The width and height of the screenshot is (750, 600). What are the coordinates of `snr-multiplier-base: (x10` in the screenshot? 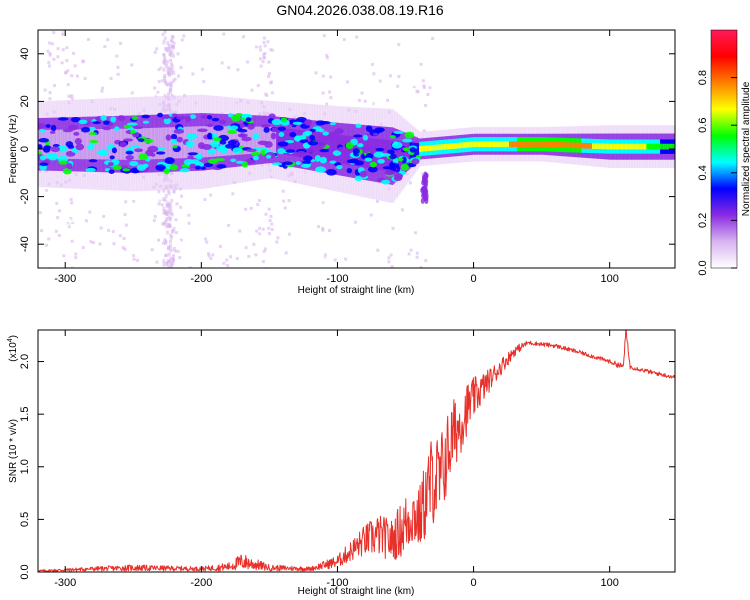 It's located at (13, 352).